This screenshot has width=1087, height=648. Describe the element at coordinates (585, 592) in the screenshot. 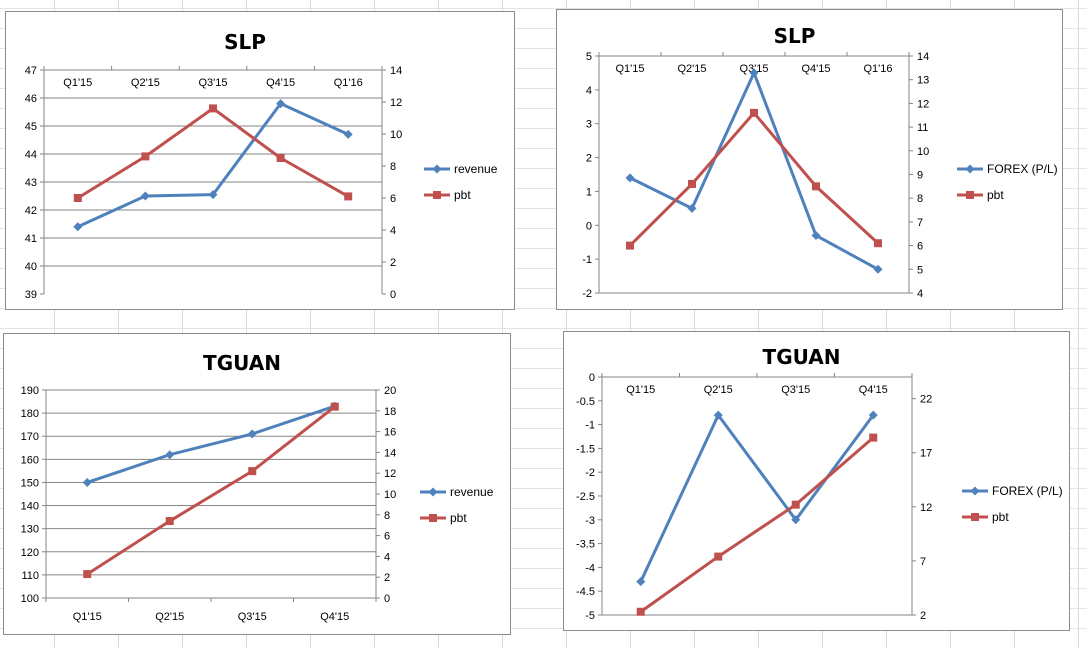

I see `y-left-tick-label: -4.5` at that location.